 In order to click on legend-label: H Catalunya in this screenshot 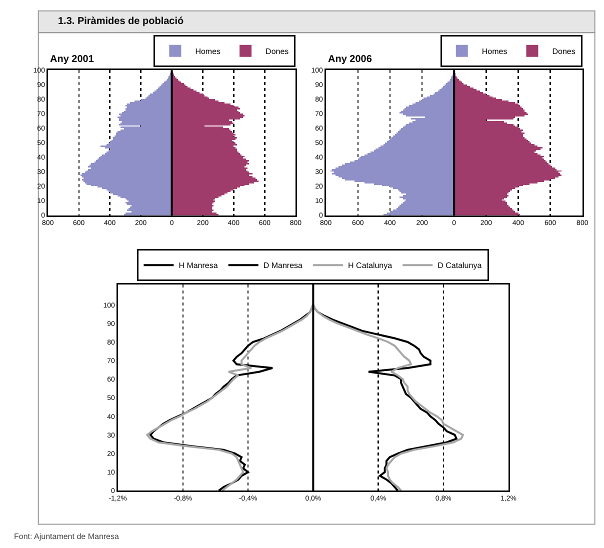, I will do `click(370, 265)`.